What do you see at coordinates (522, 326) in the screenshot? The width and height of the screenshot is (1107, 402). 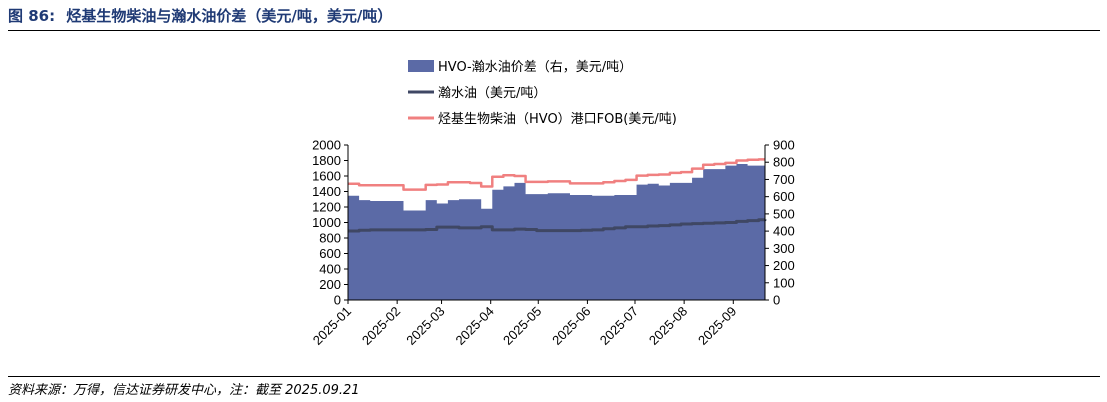 I see `x-tick-label: 2025-05` at bounding box center [522, 326].